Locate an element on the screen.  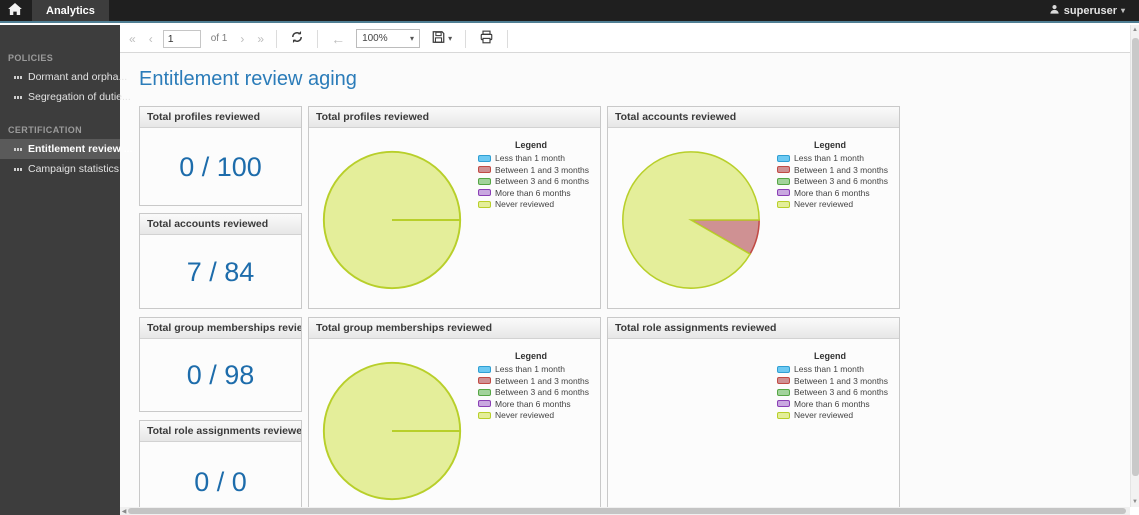
sidebar-item-campaign-statistics: Campaign statistics is located at coordinates (60, 169).